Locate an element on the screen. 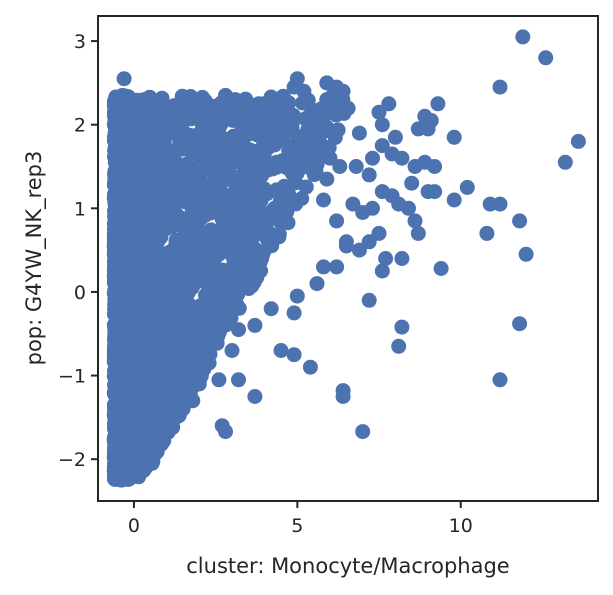 This screenshot has height=595, width=613. x-tick-label: 10 is located at coordinates (461, 526).